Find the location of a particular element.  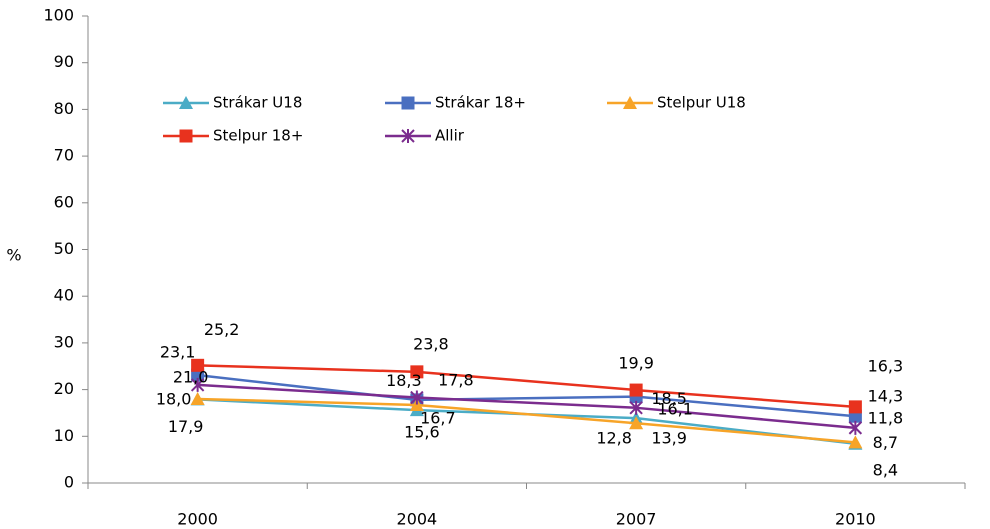

legend-item: Stelpur U18 is located at coordinates (676, 103).